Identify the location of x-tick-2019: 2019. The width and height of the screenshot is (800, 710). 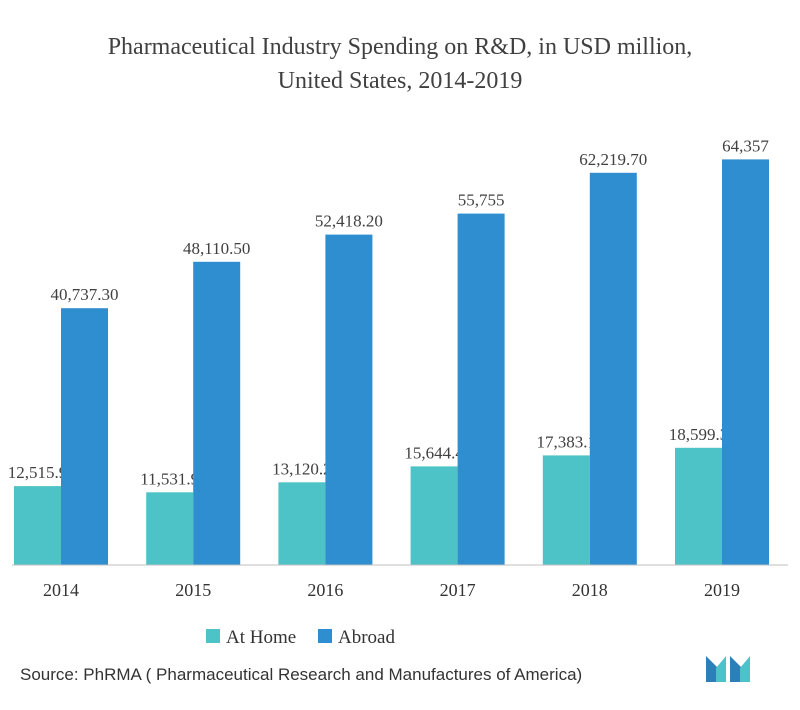
(722, 590).